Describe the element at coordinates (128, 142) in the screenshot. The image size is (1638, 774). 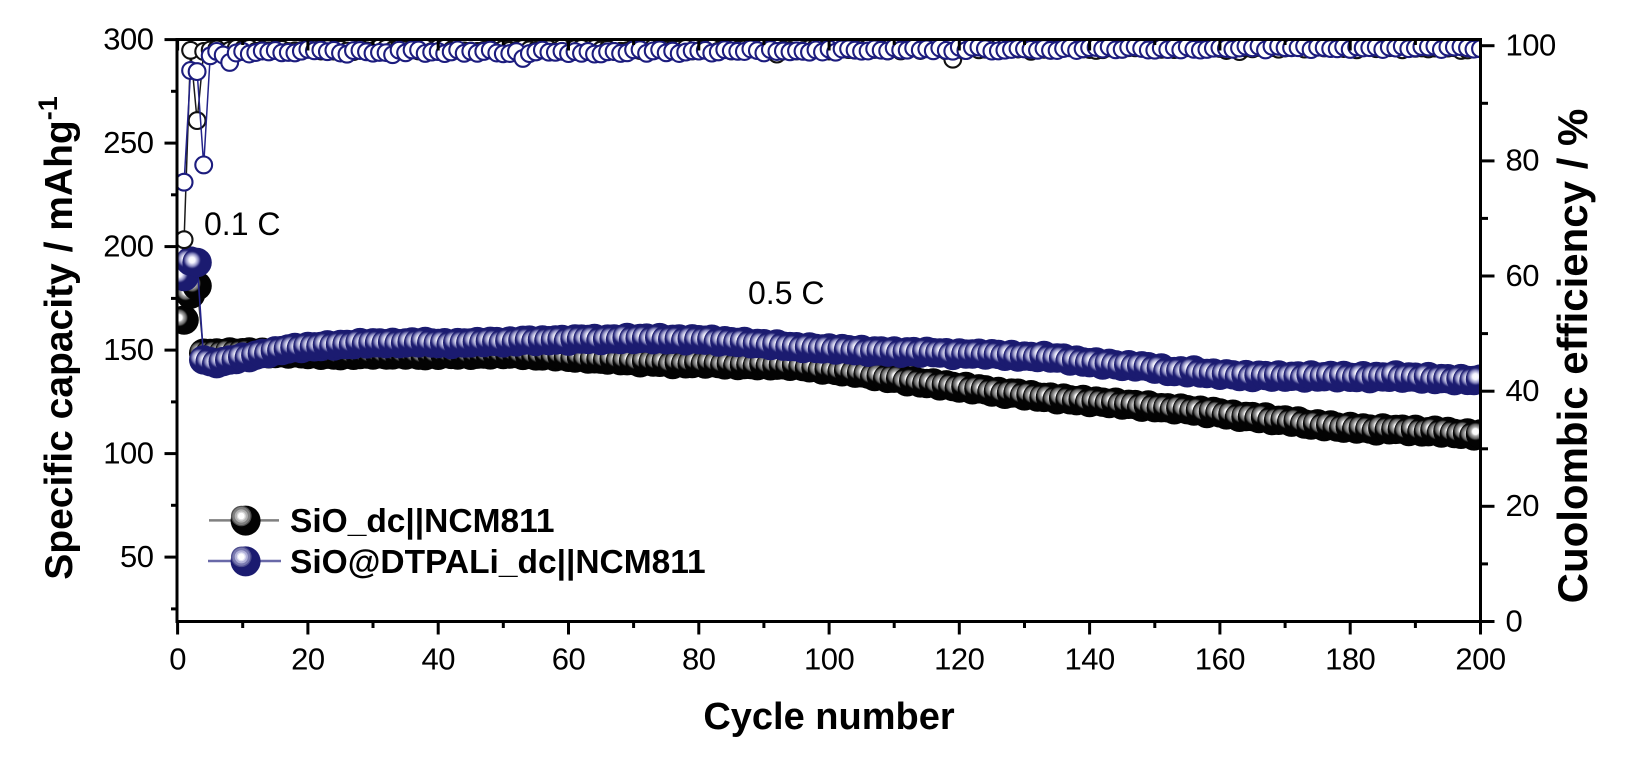
I see `svg-text: 250` at that location.